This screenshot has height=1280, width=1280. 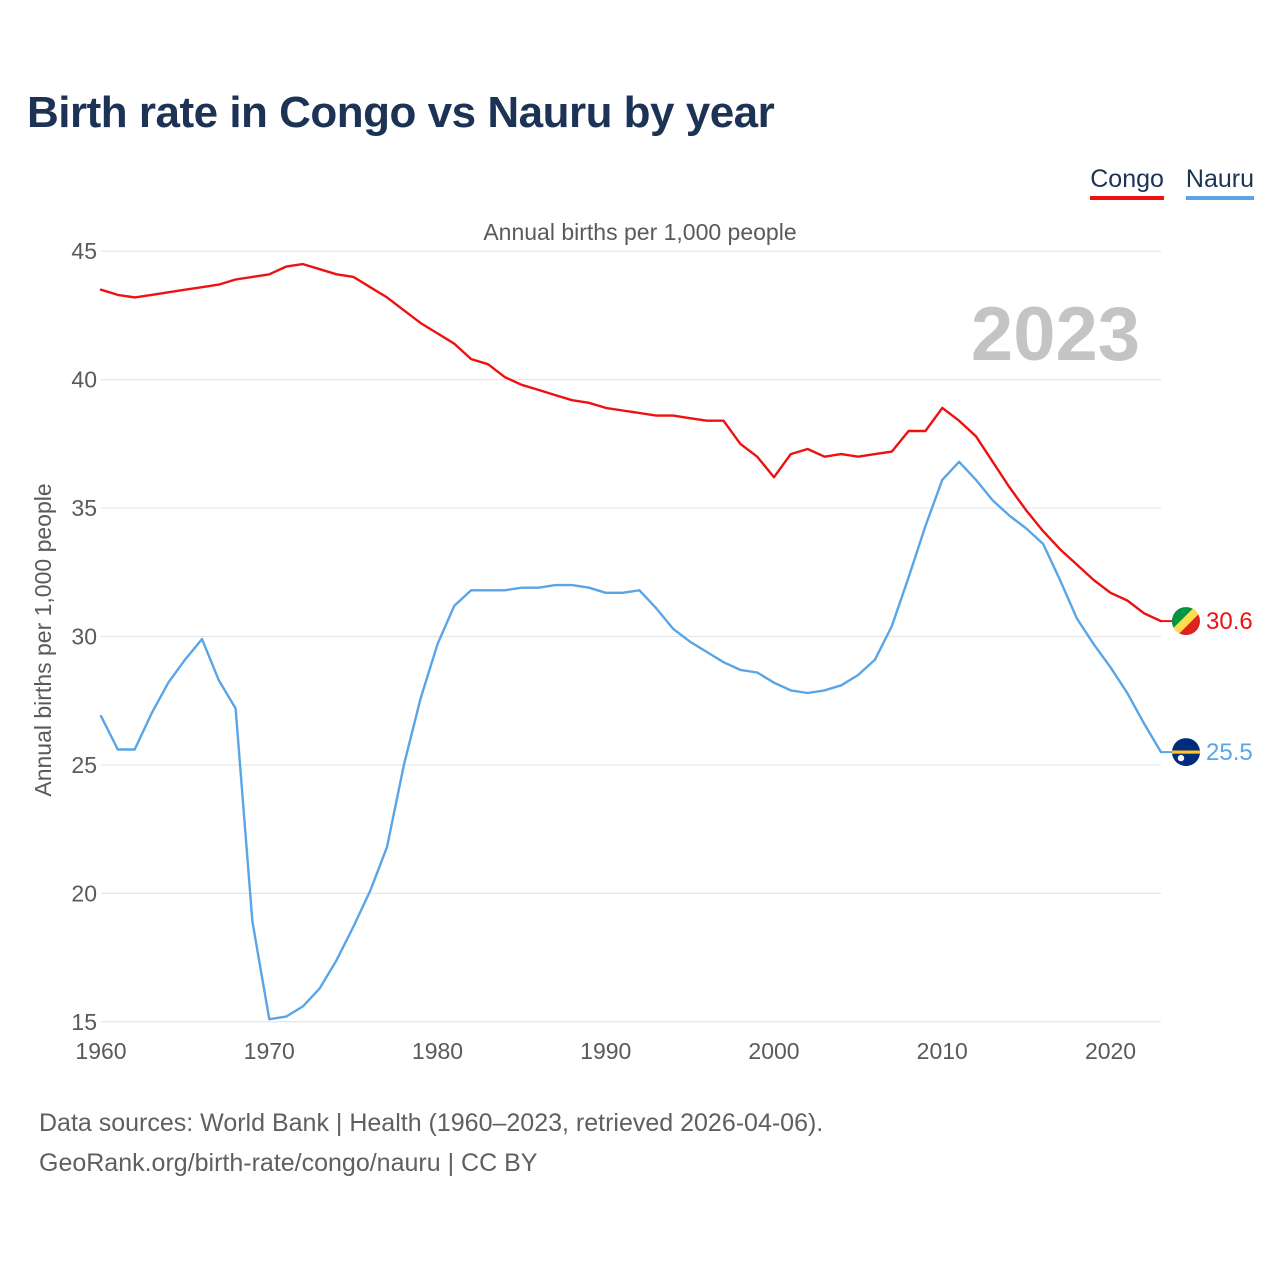 I want to click on x-tick-1960: 1960, so click(x=100, y=1051).